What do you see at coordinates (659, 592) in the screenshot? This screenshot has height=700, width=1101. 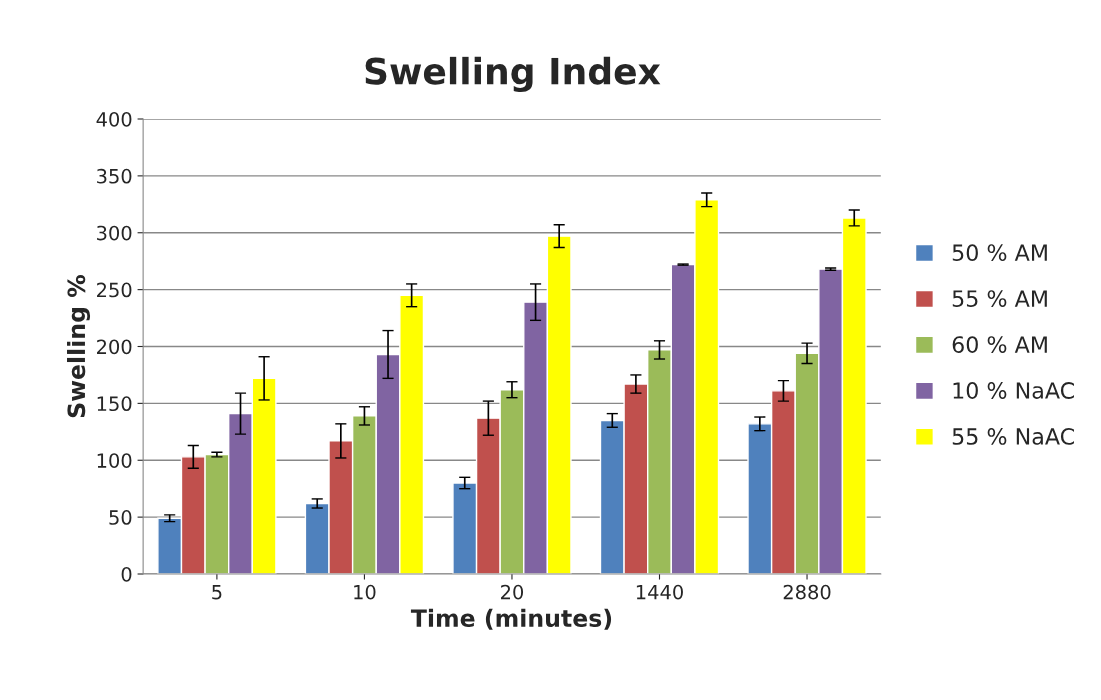 I see `x-tick-label: 1440` at bounding box center [659, 592].